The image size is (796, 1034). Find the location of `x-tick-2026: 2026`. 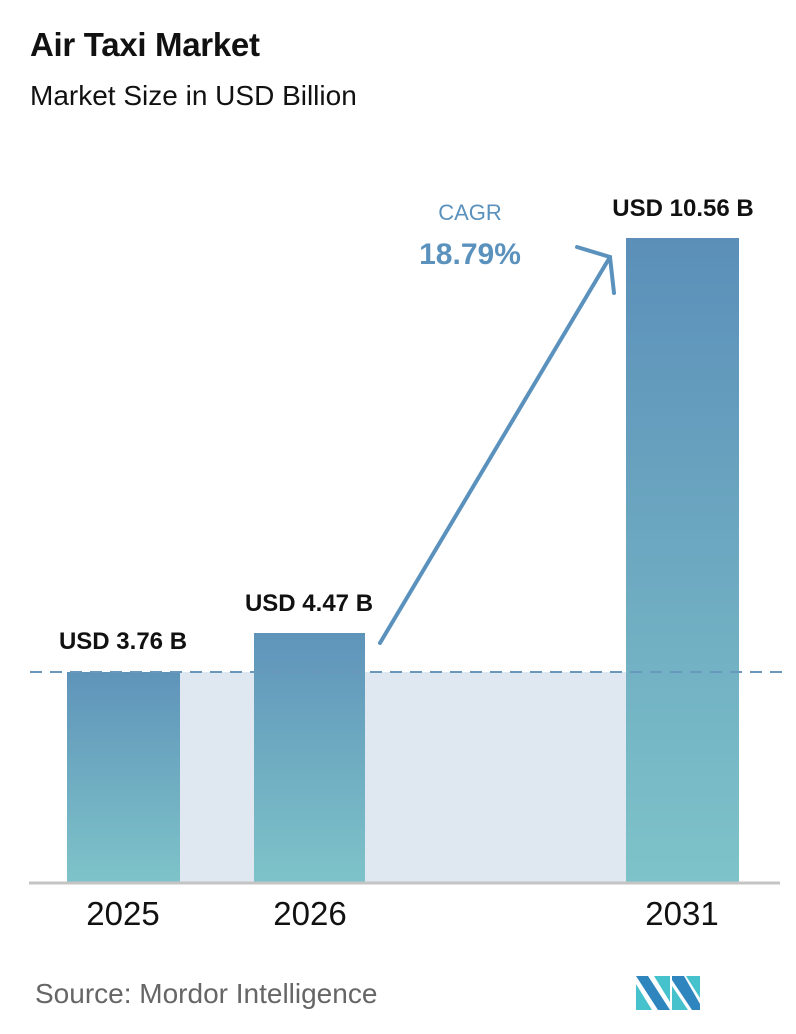

x-tick-2026: 2026 is located at coordinates (310, 913).